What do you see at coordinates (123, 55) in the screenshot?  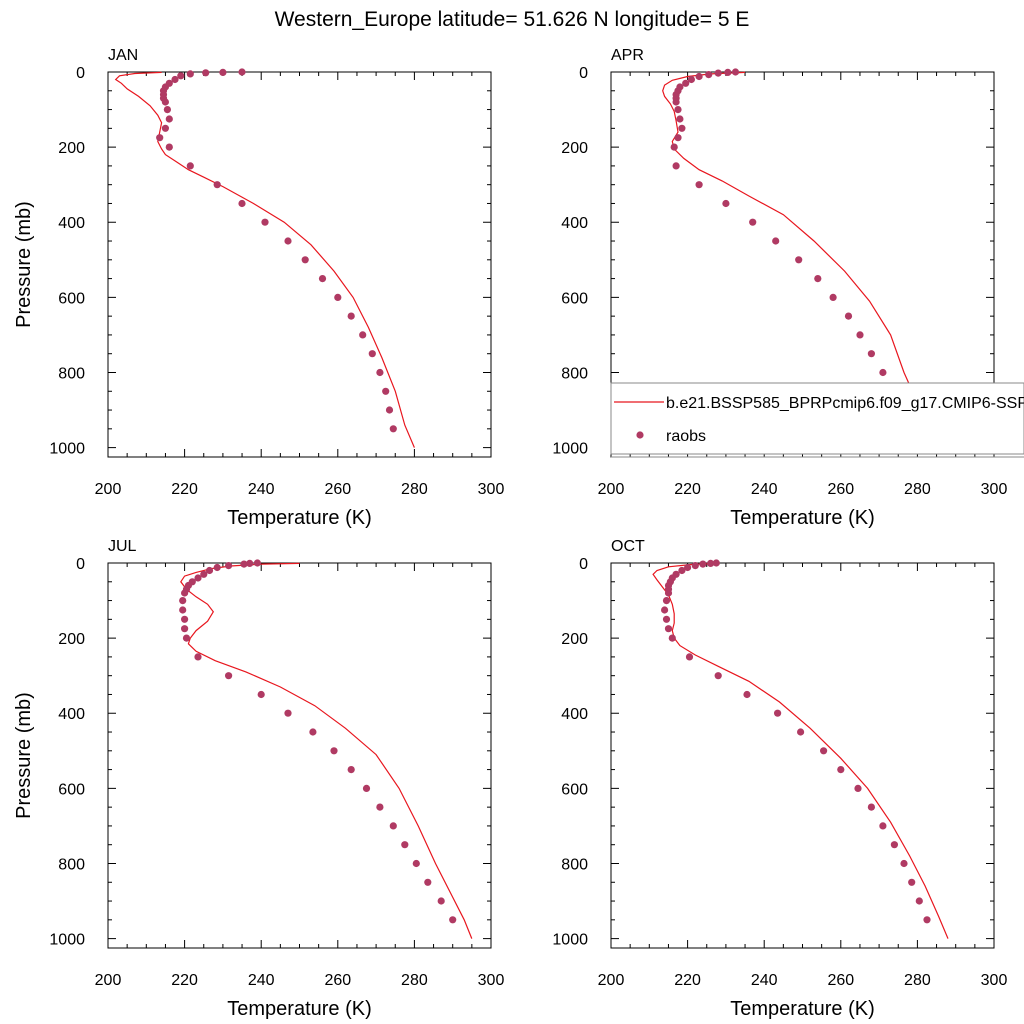 I see `panel-title: JAN` at bounding box center [123, 55].